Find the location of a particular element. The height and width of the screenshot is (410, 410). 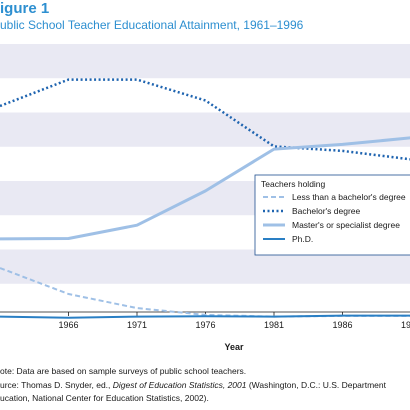

x-tick-label: 1976 is located at coordinates (205, 325).